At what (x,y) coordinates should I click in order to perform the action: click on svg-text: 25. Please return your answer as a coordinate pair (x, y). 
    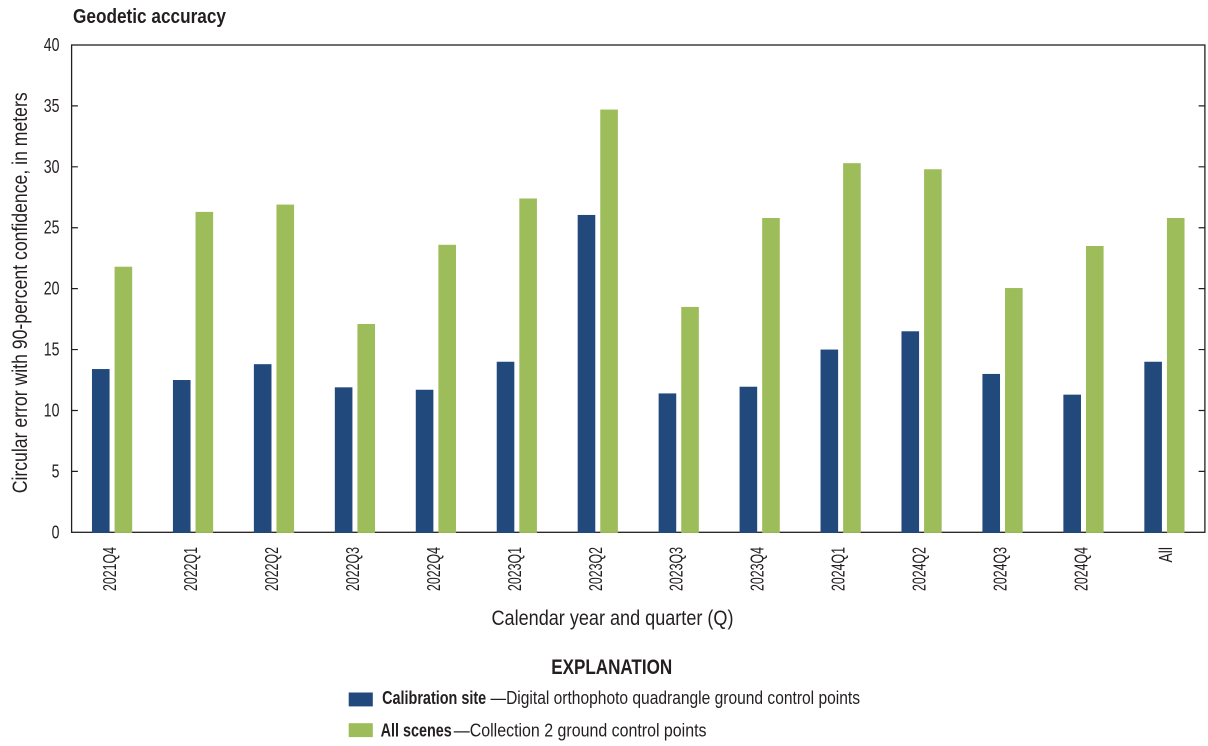
    Looking at the image, I should click on (52, 227).